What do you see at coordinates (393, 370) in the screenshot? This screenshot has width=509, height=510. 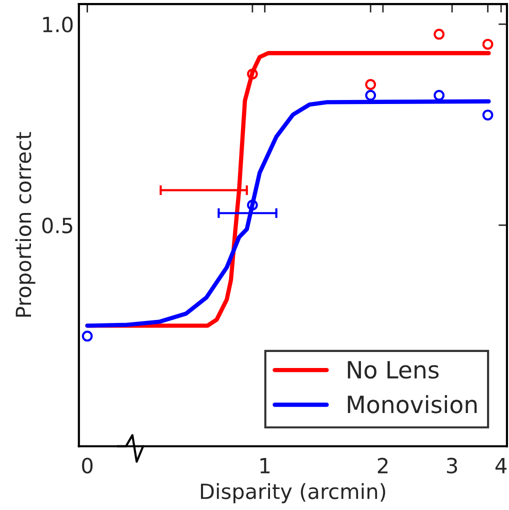 I see `legend-label: No Lens` at bounding box center [393, 370].